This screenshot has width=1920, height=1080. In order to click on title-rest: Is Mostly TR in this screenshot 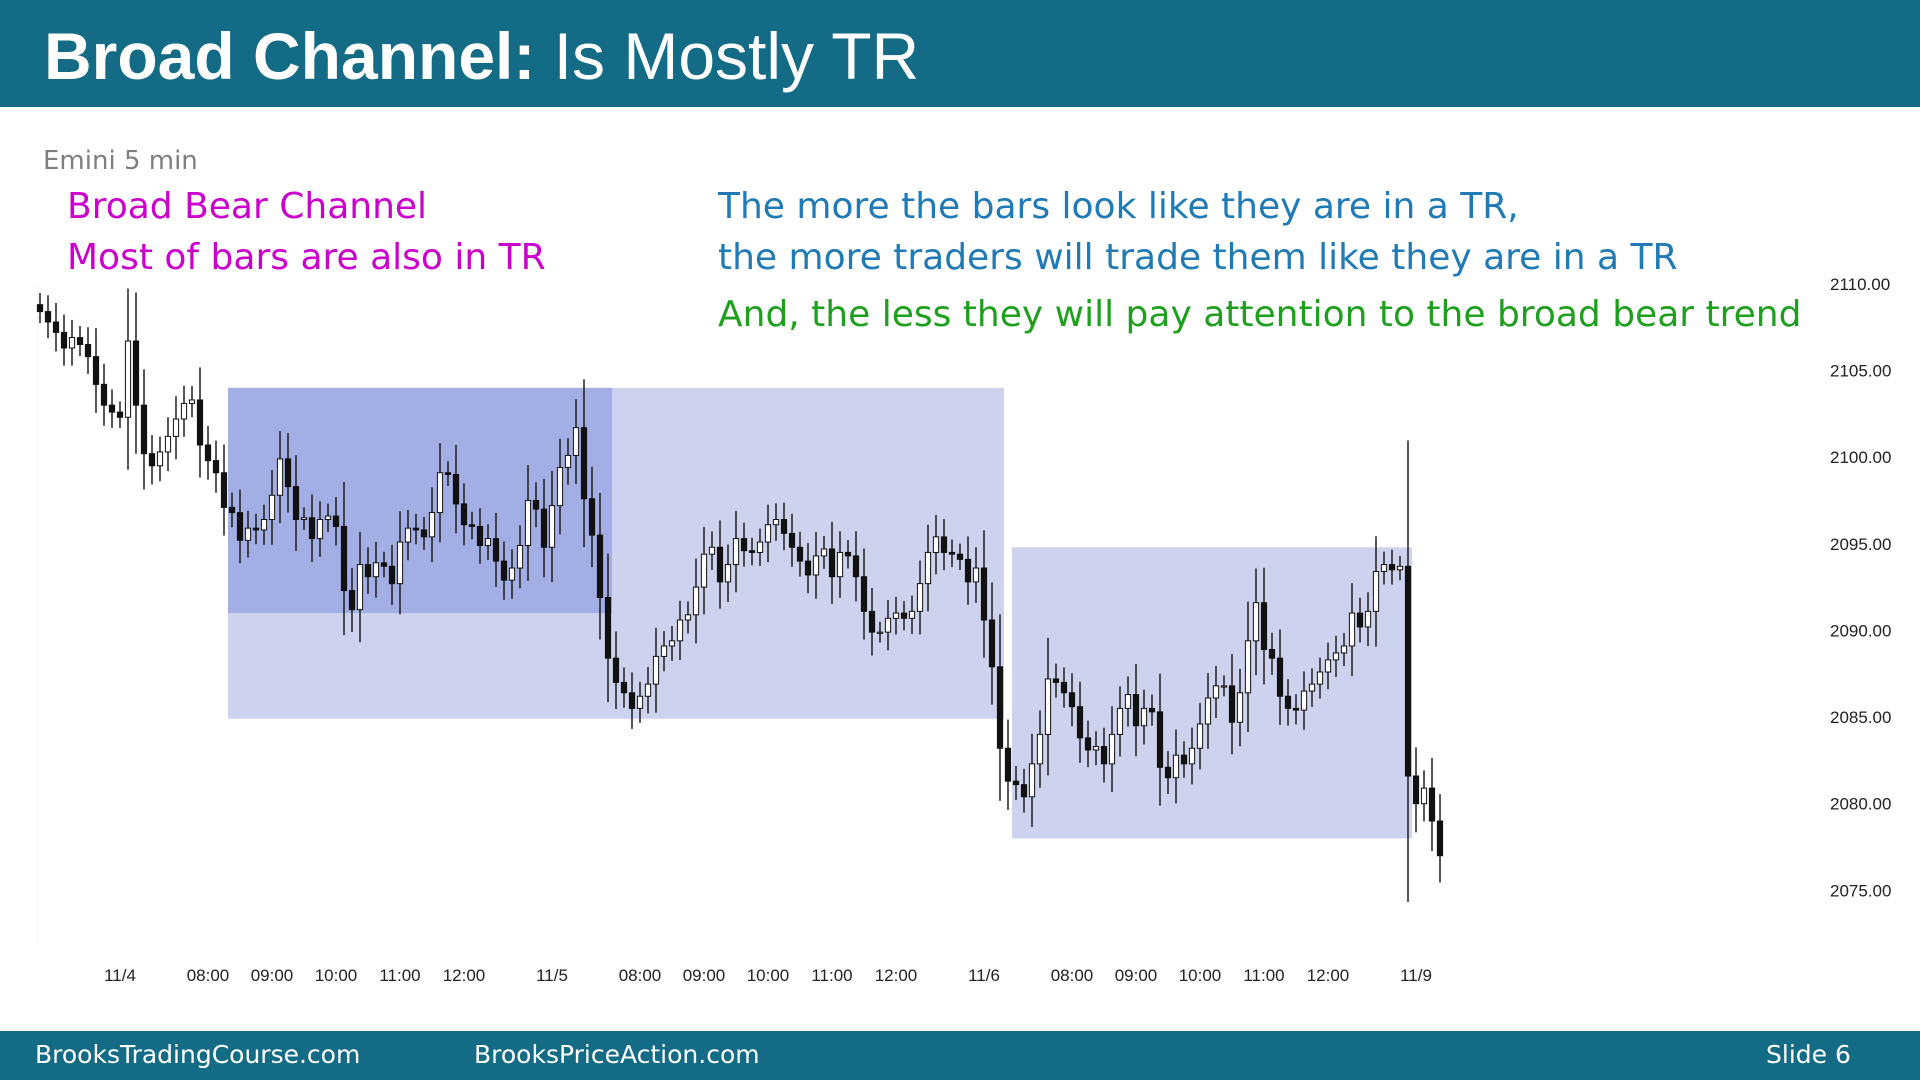, I will do `click(727, 56)`.